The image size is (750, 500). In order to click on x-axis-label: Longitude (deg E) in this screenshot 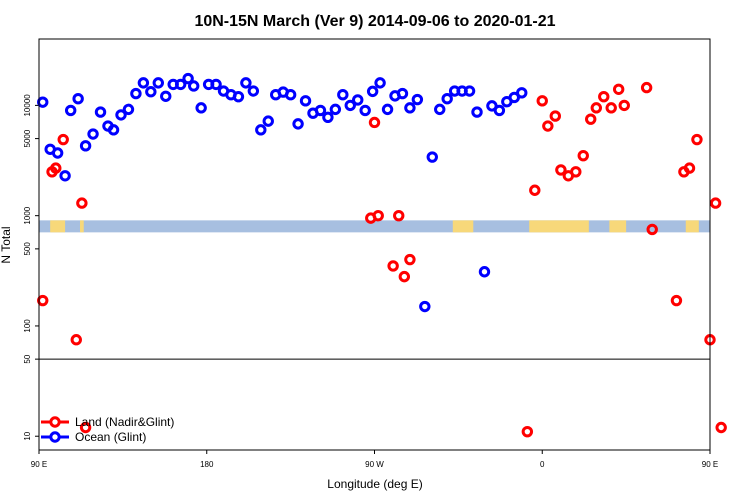, I will do `click(374, 484)`.